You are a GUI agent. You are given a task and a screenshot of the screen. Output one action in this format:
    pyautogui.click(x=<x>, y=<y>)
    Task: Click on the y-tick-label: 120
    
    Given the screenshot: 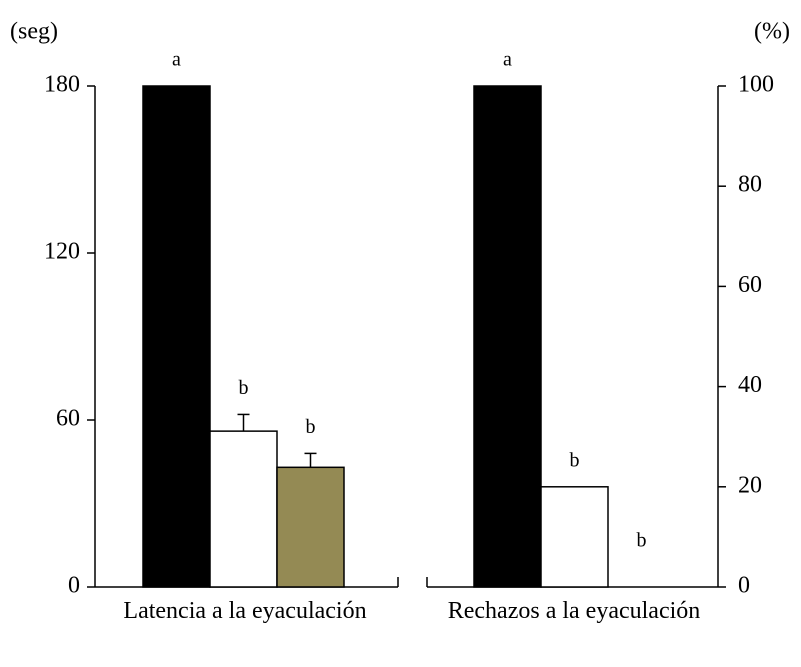 What is the action you would take?
    pyautogui.click(x=62, y=252)
    